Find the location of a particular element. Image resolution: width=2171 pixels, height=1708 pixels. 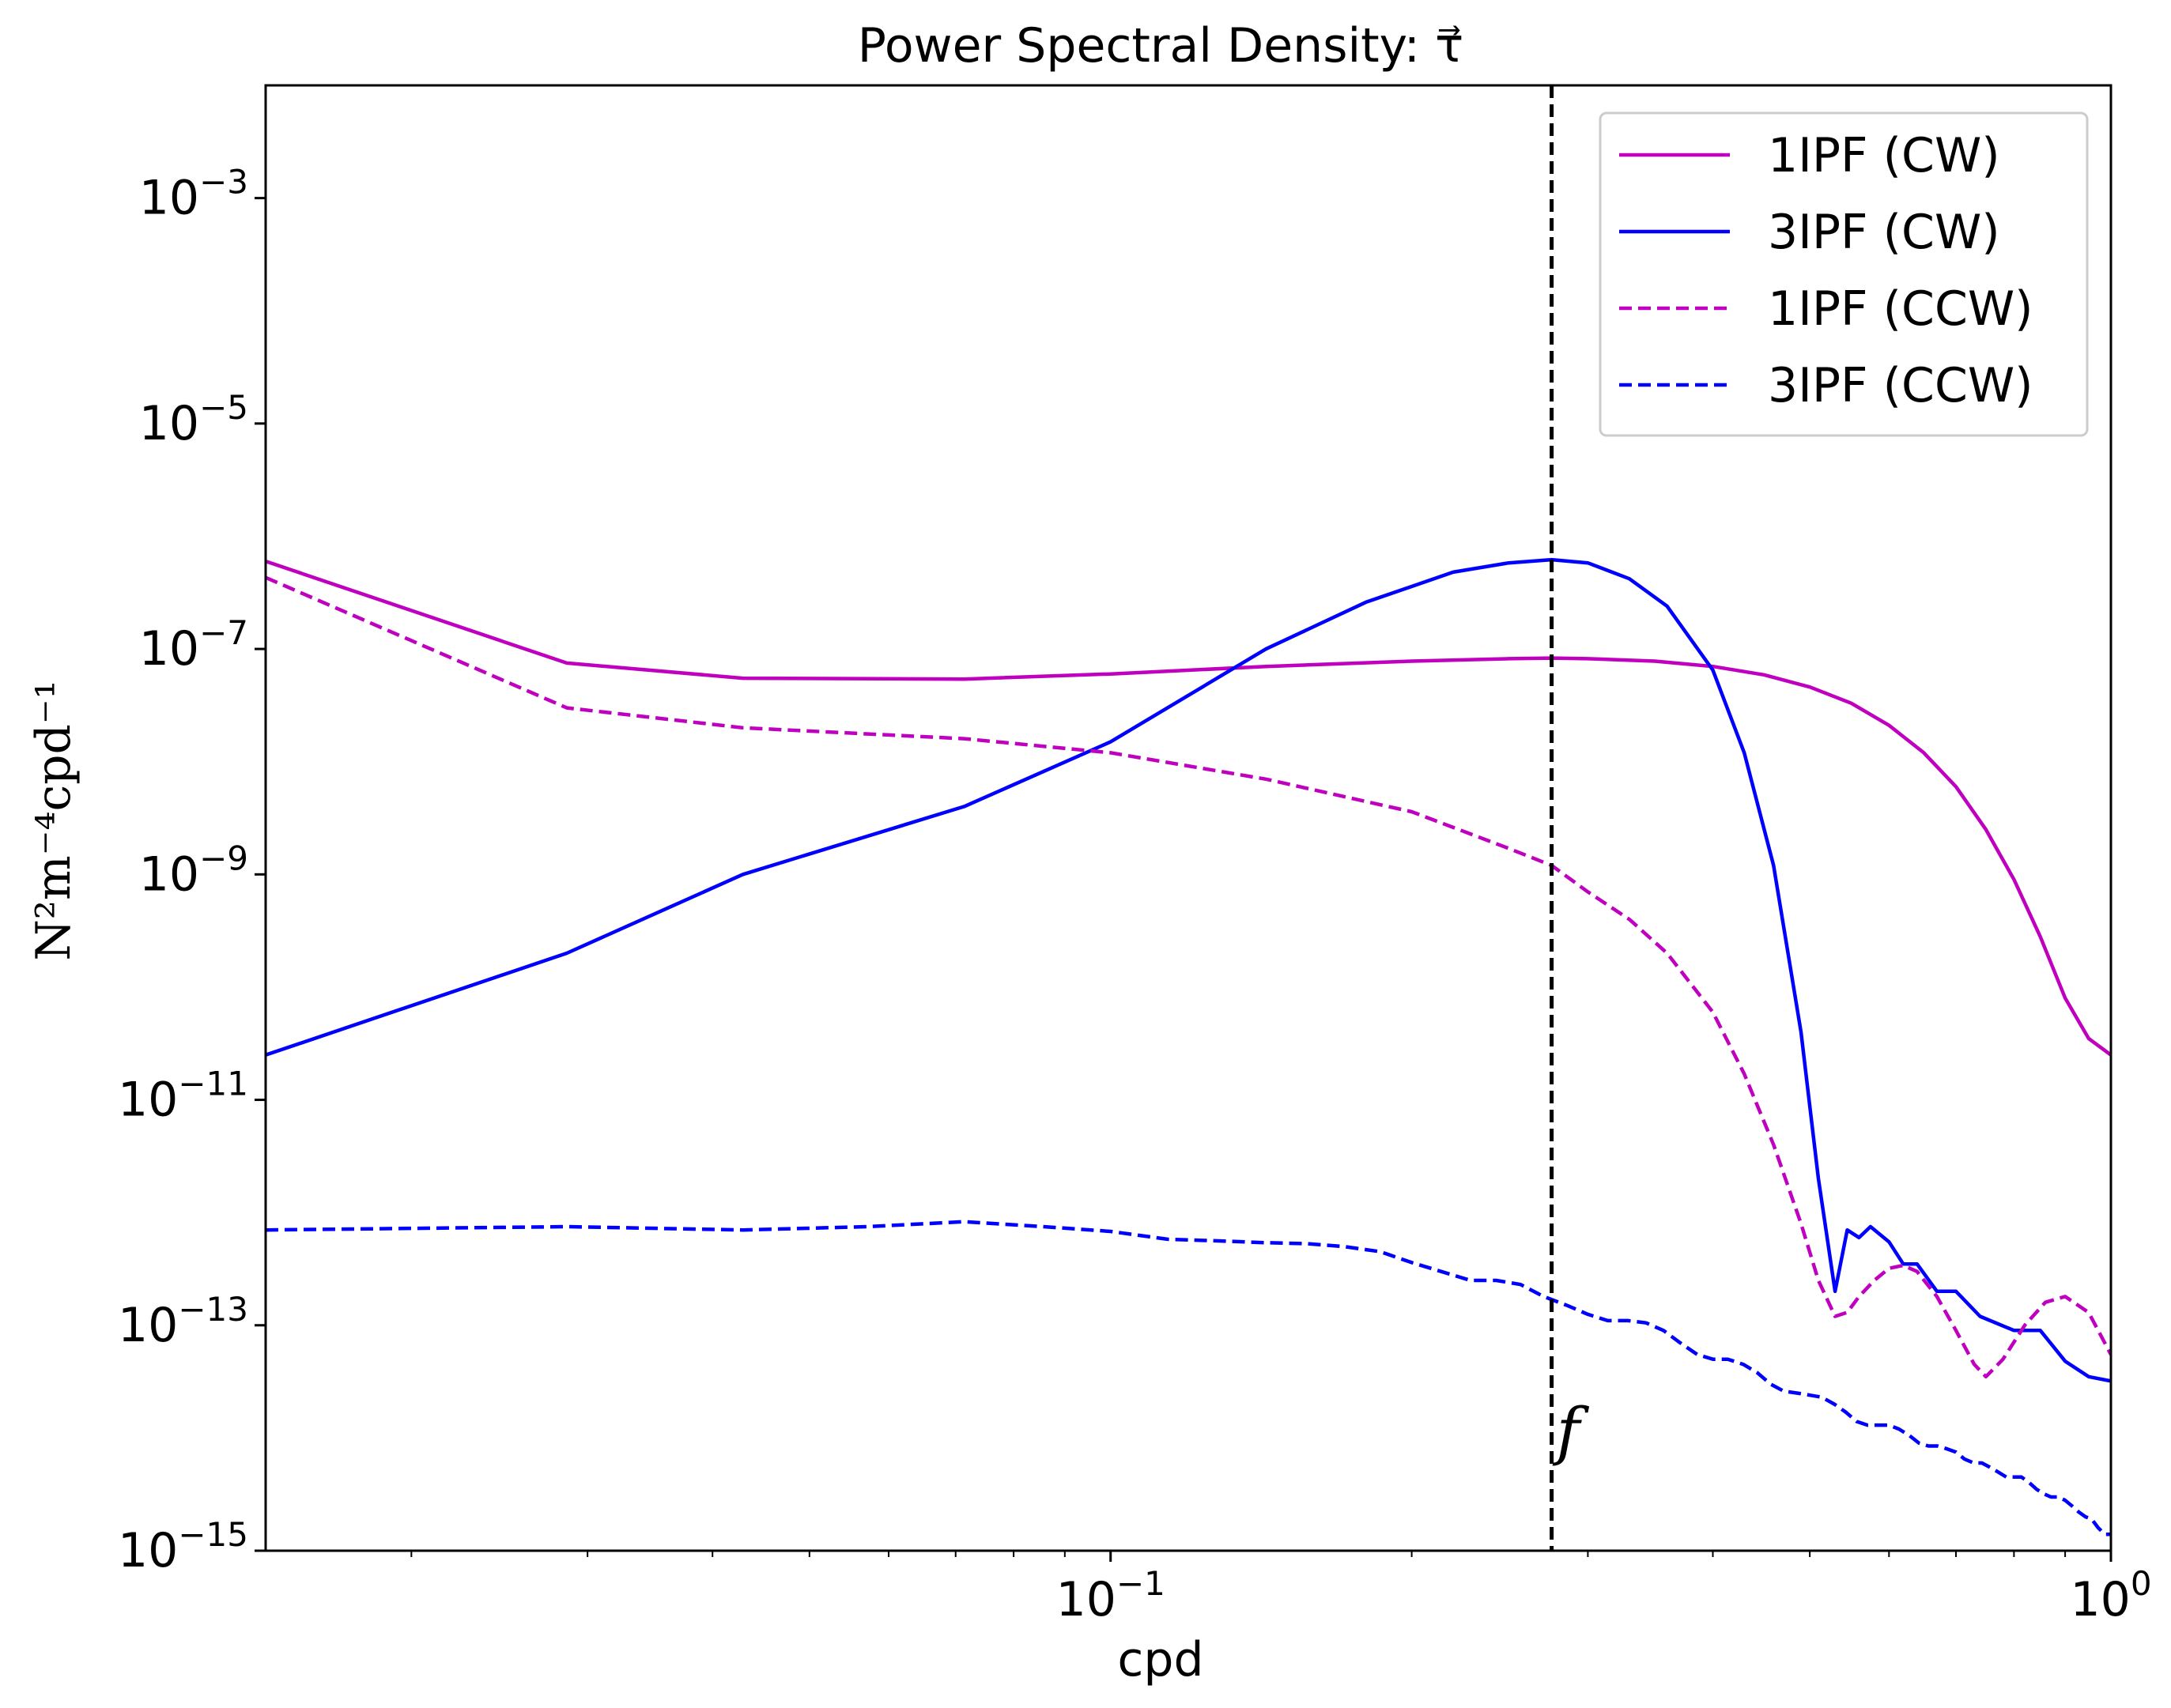

y-tick-label-4: 10⁻¹¹ is located at coordinates (183, 1096).